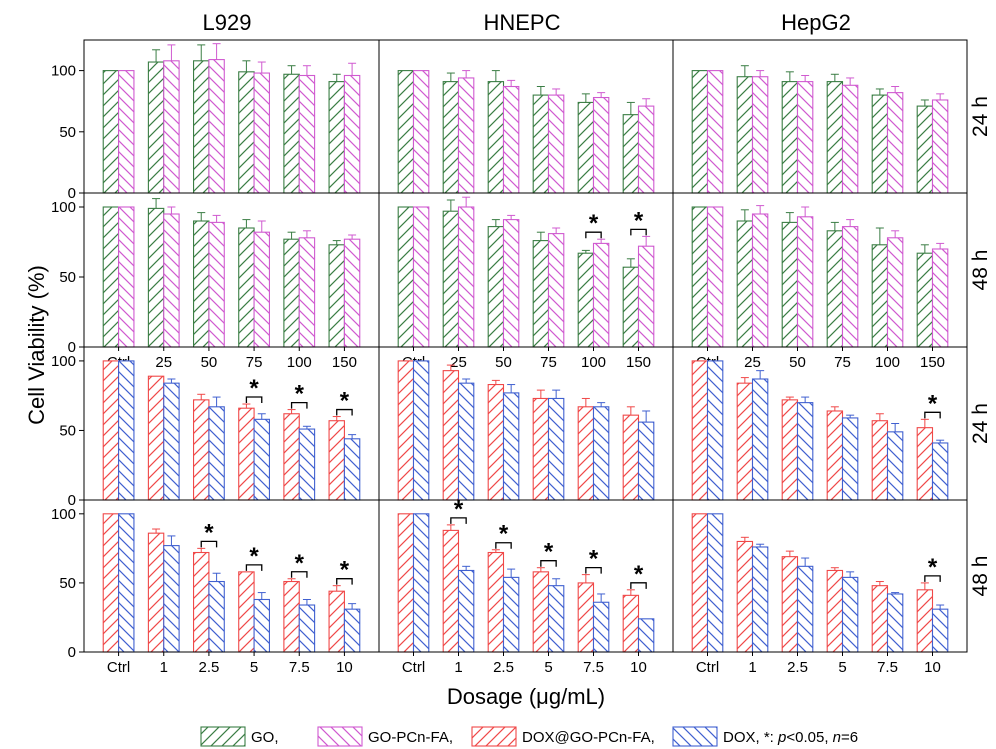  I want to click on legend-p: p, so click(781, 737).